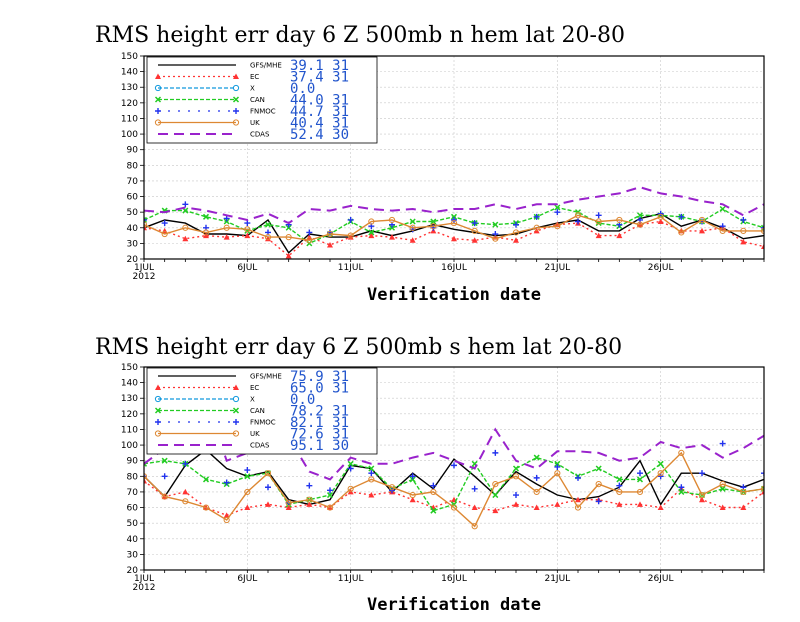 This screenshot has height=622, width=800. What do you see at coordinates (129, 446) in the screenshot?
I see `y-tick-label: 100` at bounding box center [129, 446].